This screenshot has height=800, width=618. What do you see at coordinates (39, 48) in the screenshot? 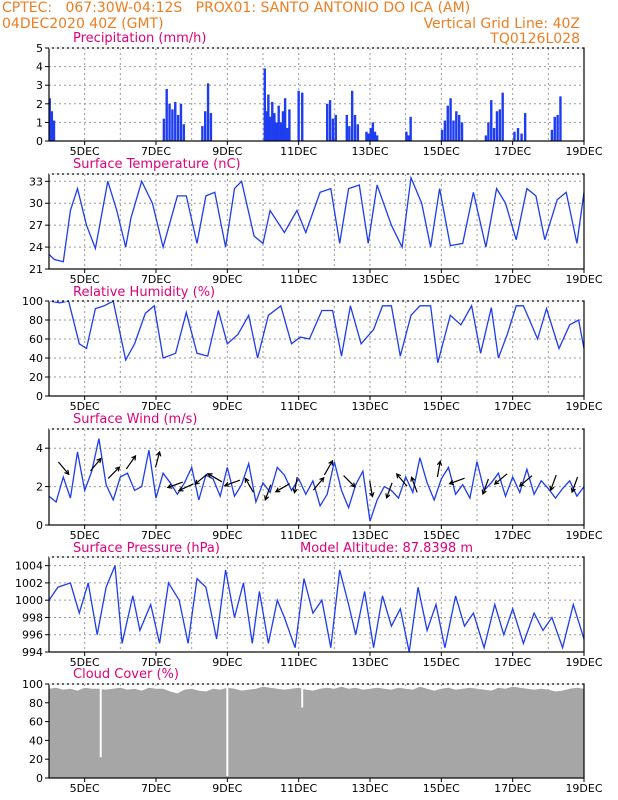
I see `y-tick-label: 5` at bounding box center [39, 48].